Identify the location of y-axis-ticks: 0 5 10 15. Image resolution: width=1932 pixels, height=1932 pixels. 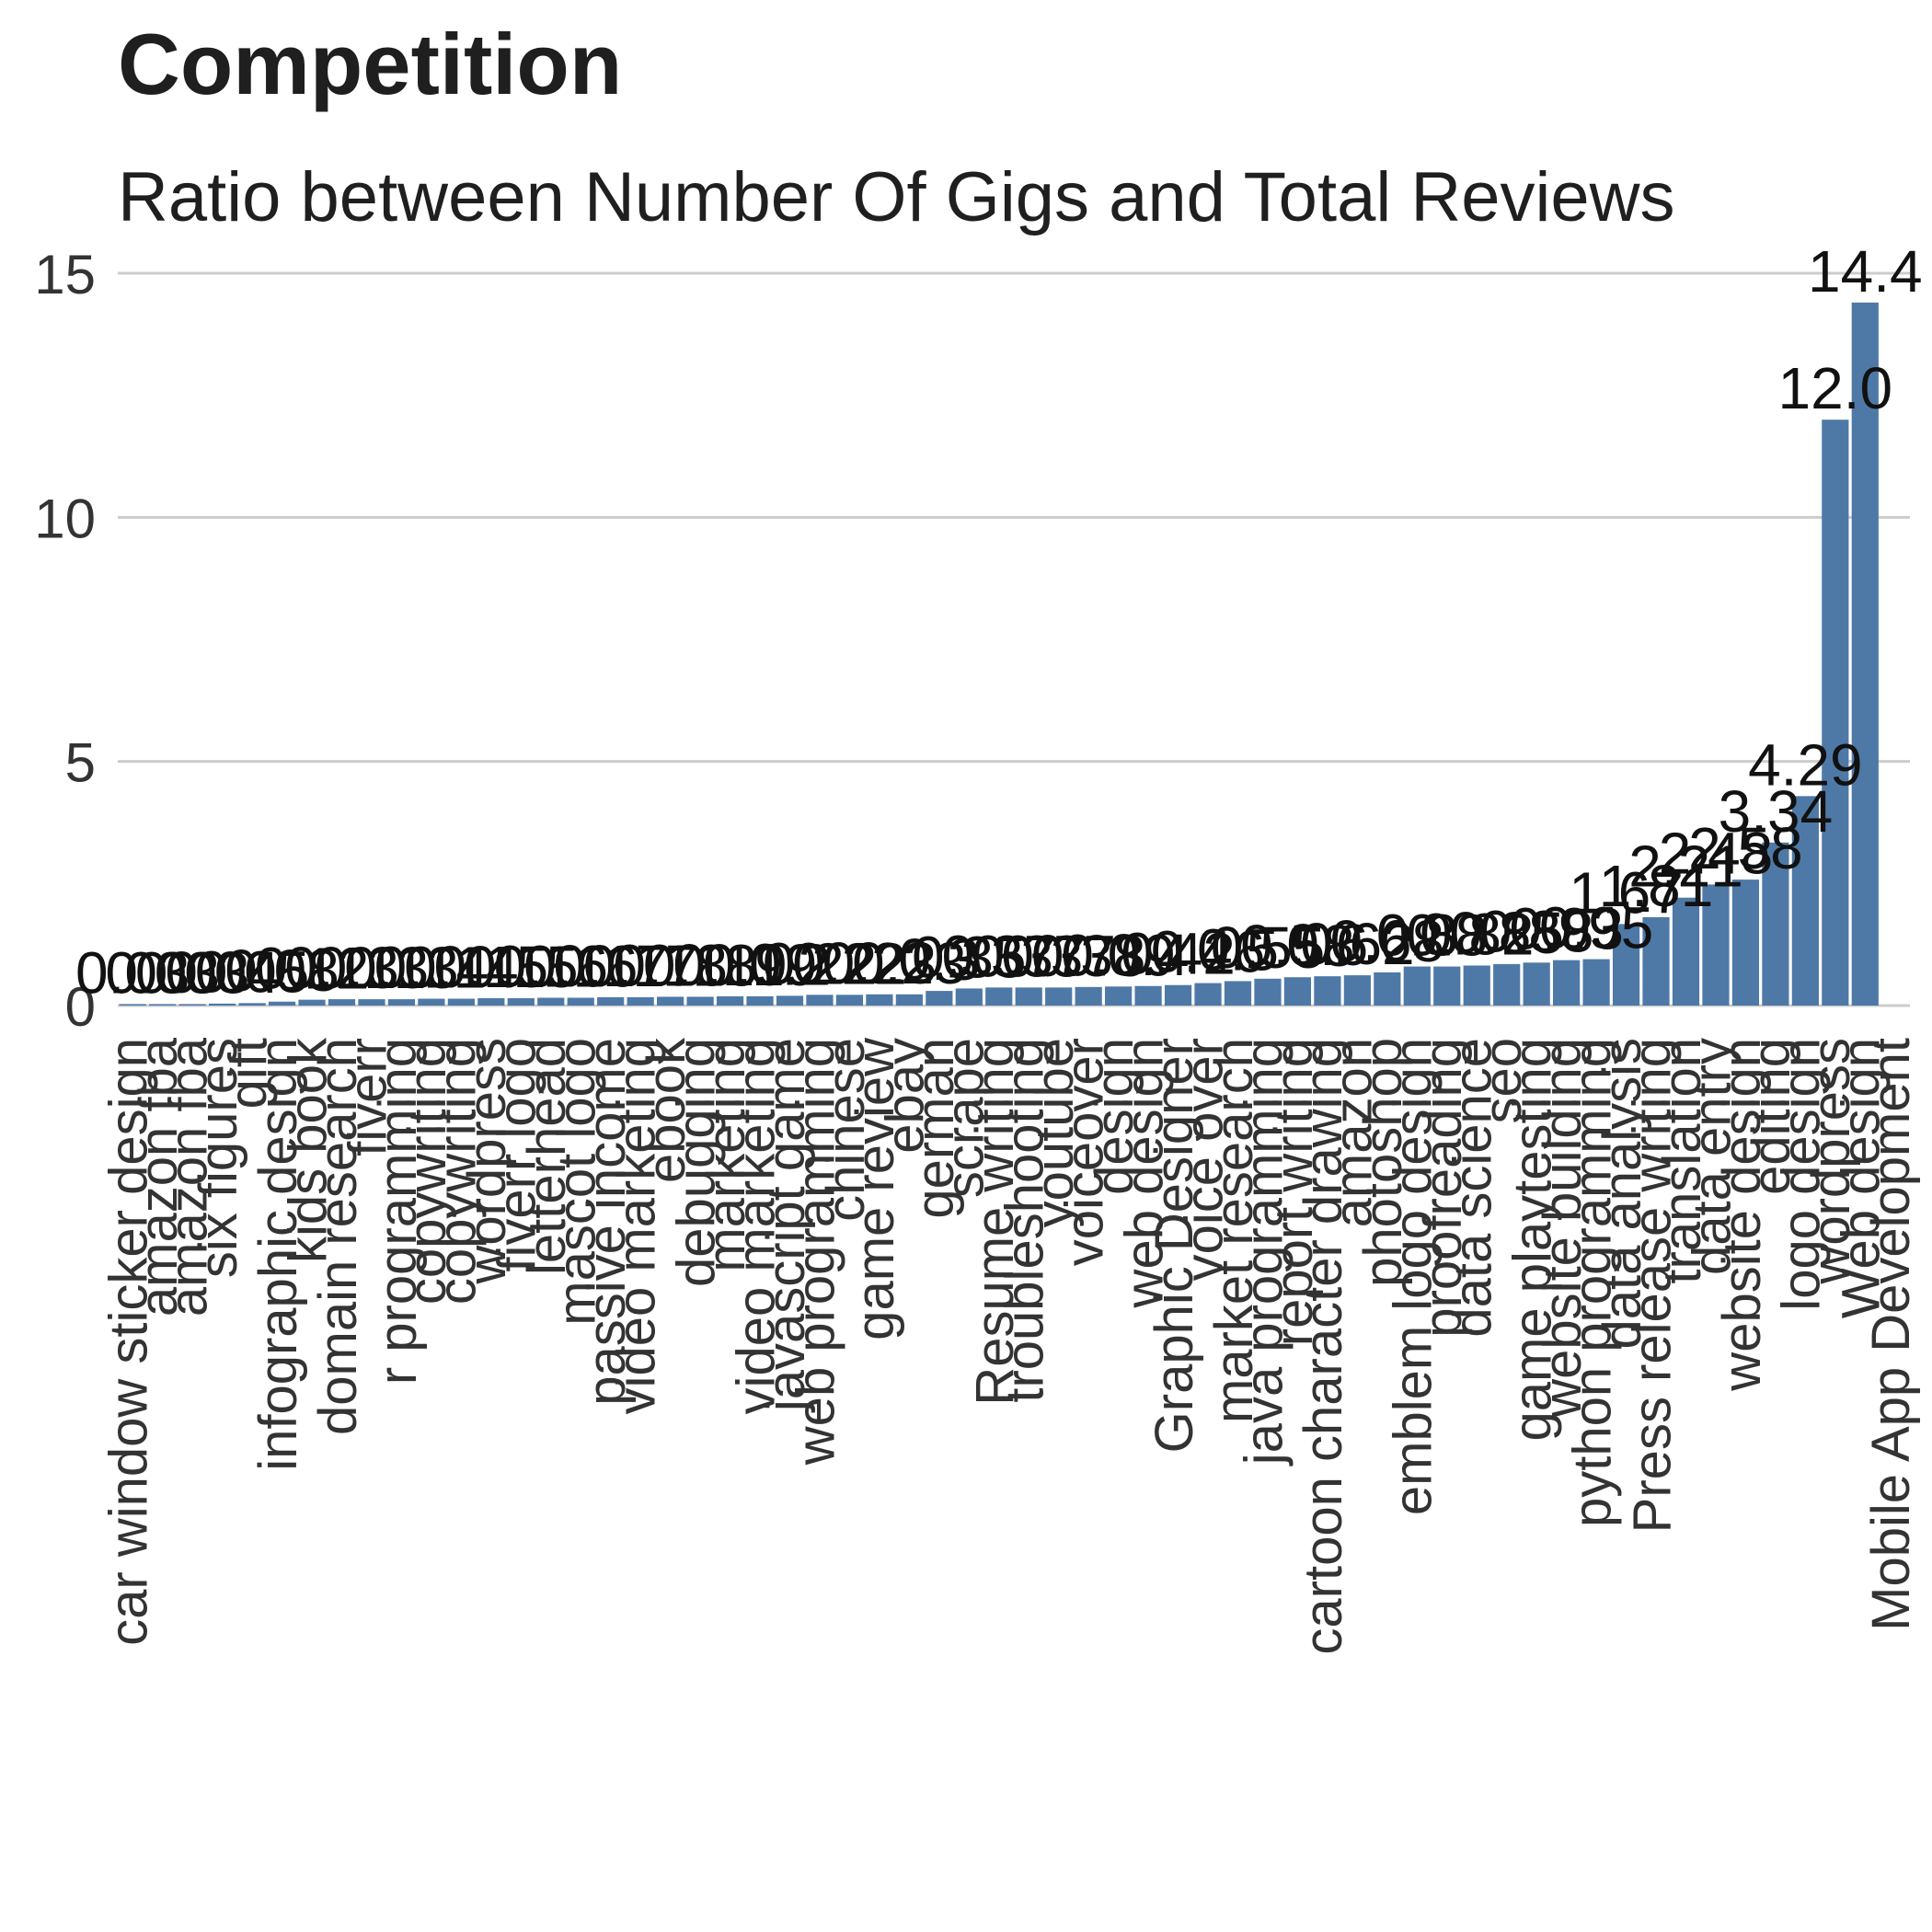
(65, 641).